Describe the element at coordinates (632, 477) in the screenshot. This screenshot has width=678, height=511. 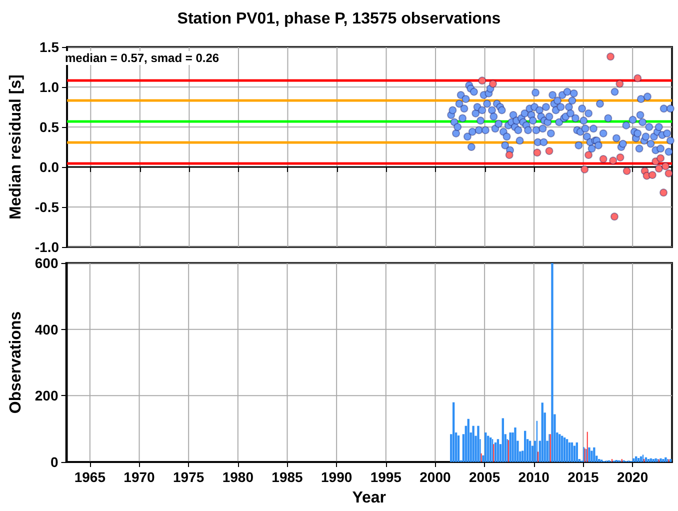
I see `x-tick-label: 2020` at that location.